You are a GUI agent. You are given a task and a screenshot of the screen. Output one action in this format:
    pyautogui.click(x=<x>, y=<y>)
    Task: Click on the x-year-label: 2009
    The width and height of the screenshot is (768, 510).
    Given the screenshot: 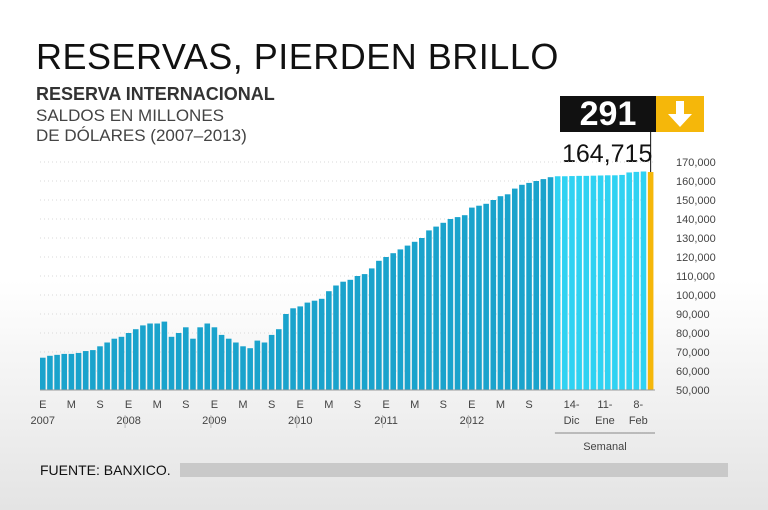 What is the action you would take?
    pyautogui.click(x=214, y=421)
    